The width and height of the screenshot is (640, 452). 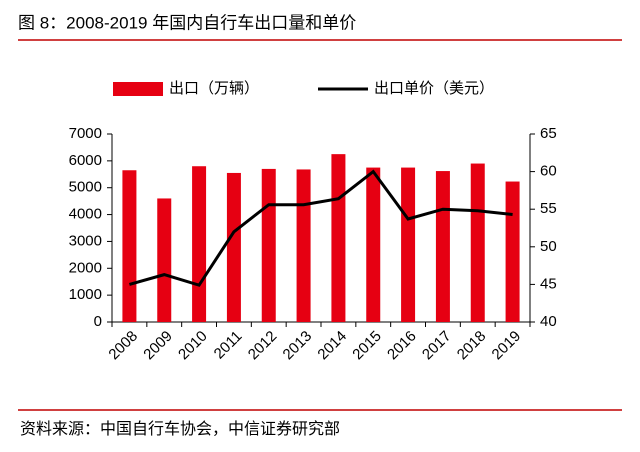 What do you see at coordinates (367, 346) in the screenshot?
I see `x-tick-label: 2015` at bounding box center [367, 346].